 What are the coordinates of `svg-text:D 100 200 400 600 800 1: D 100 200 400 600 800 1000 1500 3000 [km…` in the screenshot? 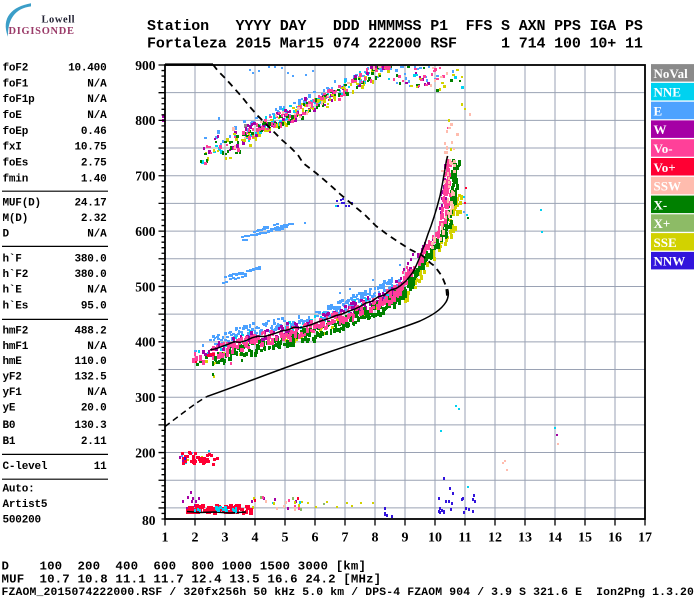 It's located at (192, 573).